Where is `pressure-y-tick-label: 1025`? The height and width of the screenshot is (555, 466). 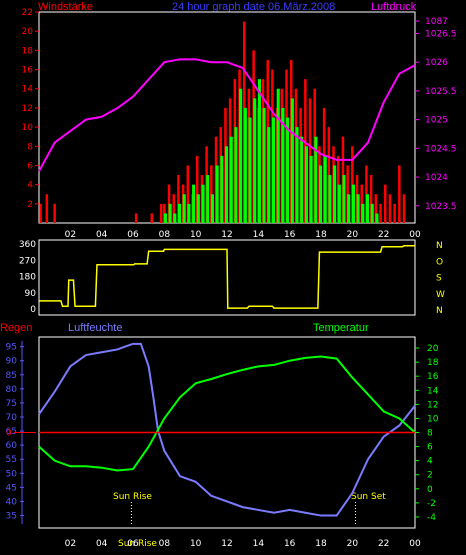
pressure-y-tick-label: 1025 is located at coordinates (436, 121).